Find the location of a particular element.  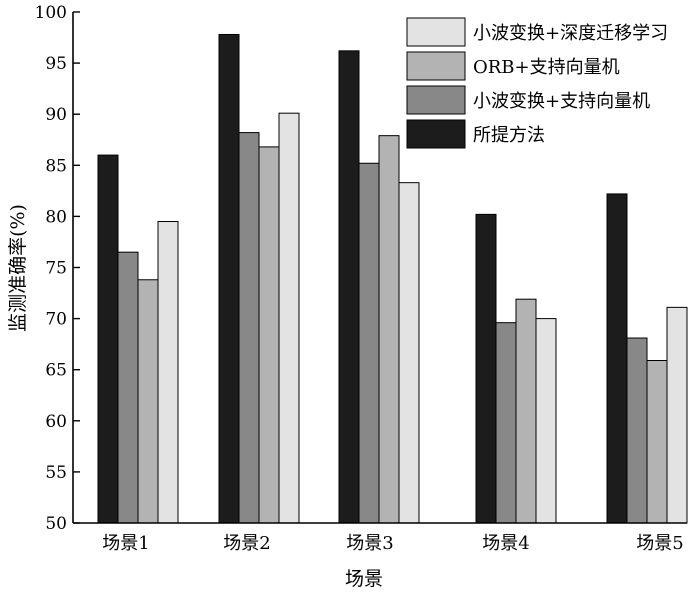

y-tick-label: 70 is located at coordinates (56, 320).